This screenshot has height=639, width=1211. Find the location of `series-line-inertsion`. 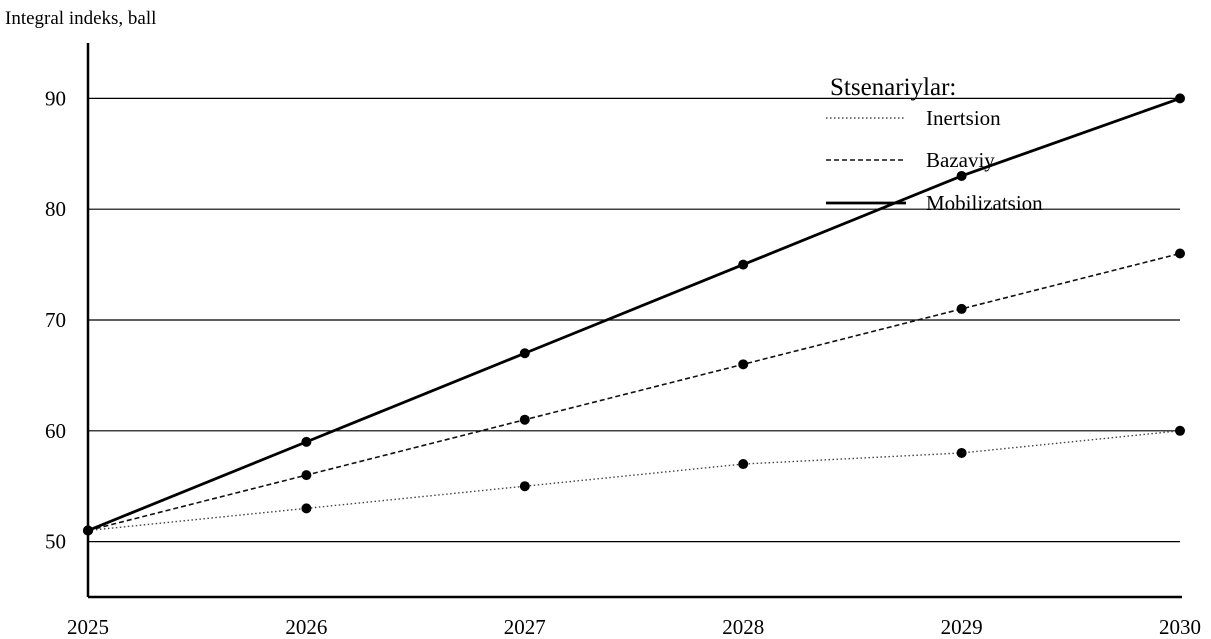

series-line-inertsion is located at coordinates (634, 481).